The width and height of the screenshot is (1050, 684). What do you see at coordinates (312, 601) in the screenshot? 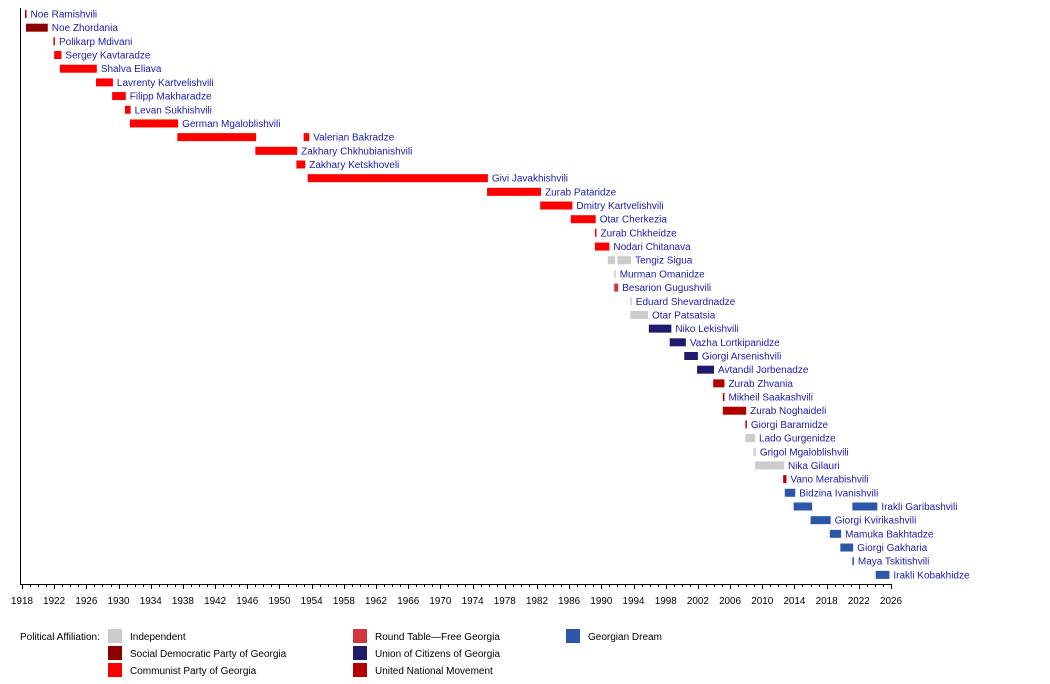
I see `x-tick-label: 1954` at bounding box center [312, 601].